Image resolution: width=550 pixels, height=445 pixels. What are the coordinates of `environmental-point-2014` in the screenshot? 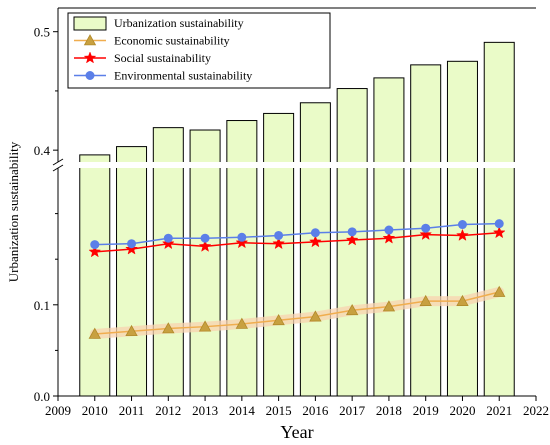 It's located at (242, 237).